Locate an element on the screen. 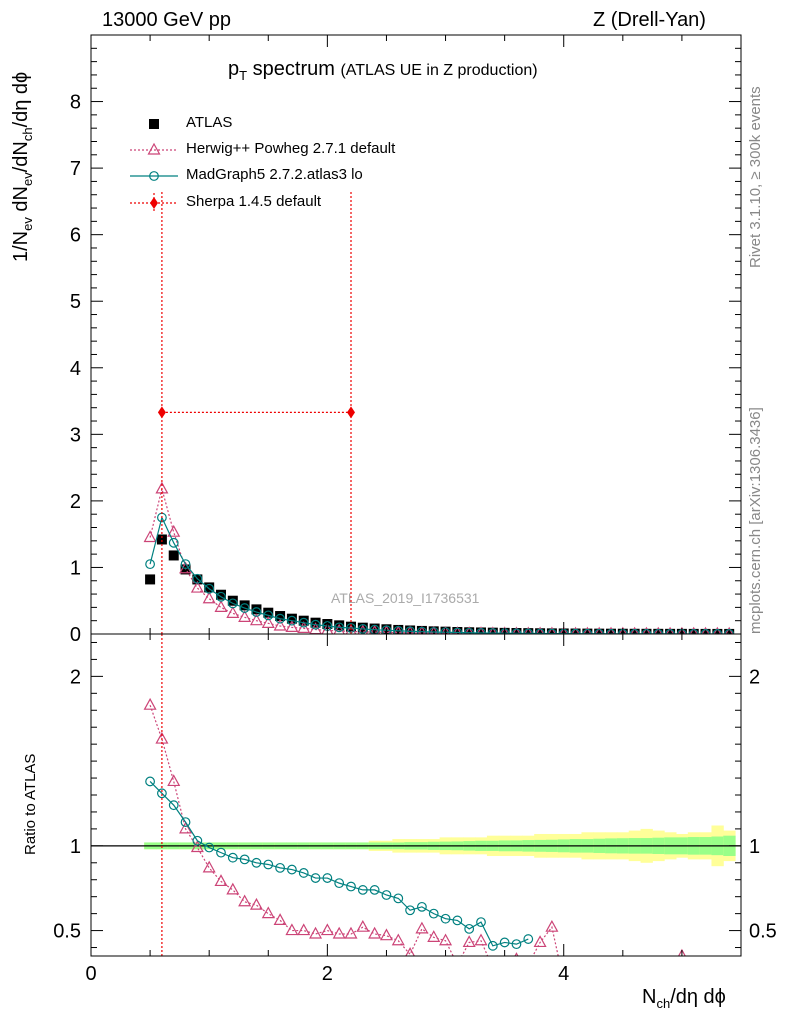 This screenshot has height=1024, width=786. y-axis-label-ratio: Ratio to ATLAS is located at coordinates (30, 804).